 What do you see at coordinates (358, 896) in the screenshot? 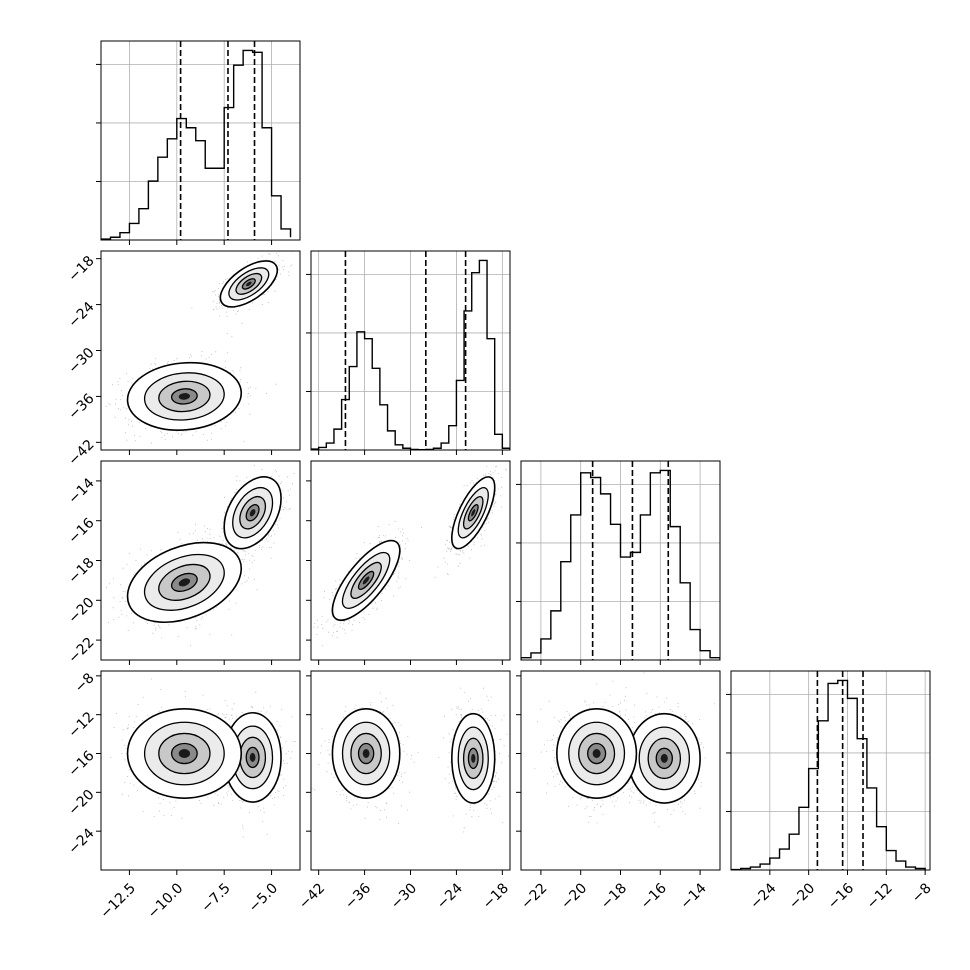
I see `x-tick-label: −36` at bounding box center [358, 896].